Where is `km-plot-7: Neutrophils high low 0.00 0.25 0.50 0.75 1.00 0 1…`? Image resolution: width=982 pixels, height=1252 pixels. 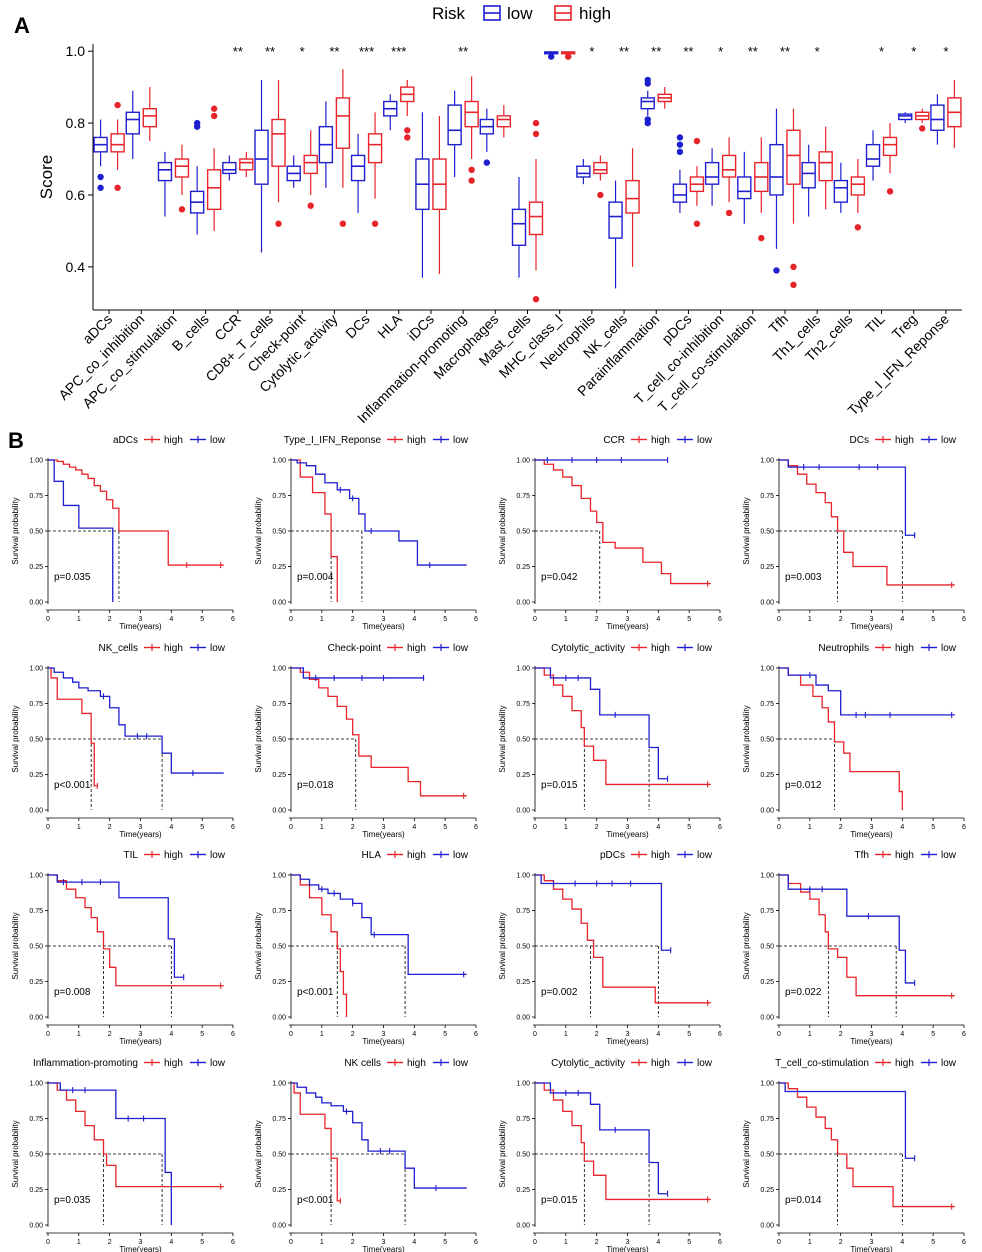
km-plot-7: Neutrophils high low 0.00 0.25 0.50 0.75 1.00 0 1… is located at coordinates (854, 741).